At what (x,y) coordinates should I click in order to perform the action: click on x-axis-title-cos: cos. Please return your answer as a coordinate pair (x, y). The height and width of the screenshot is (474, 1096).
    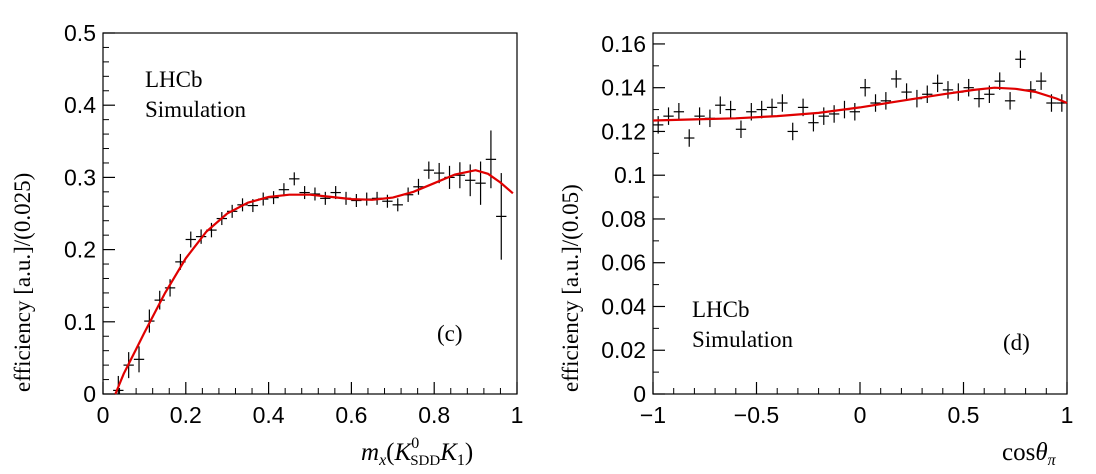
    Looking at the image, I should click on (1018, 452).